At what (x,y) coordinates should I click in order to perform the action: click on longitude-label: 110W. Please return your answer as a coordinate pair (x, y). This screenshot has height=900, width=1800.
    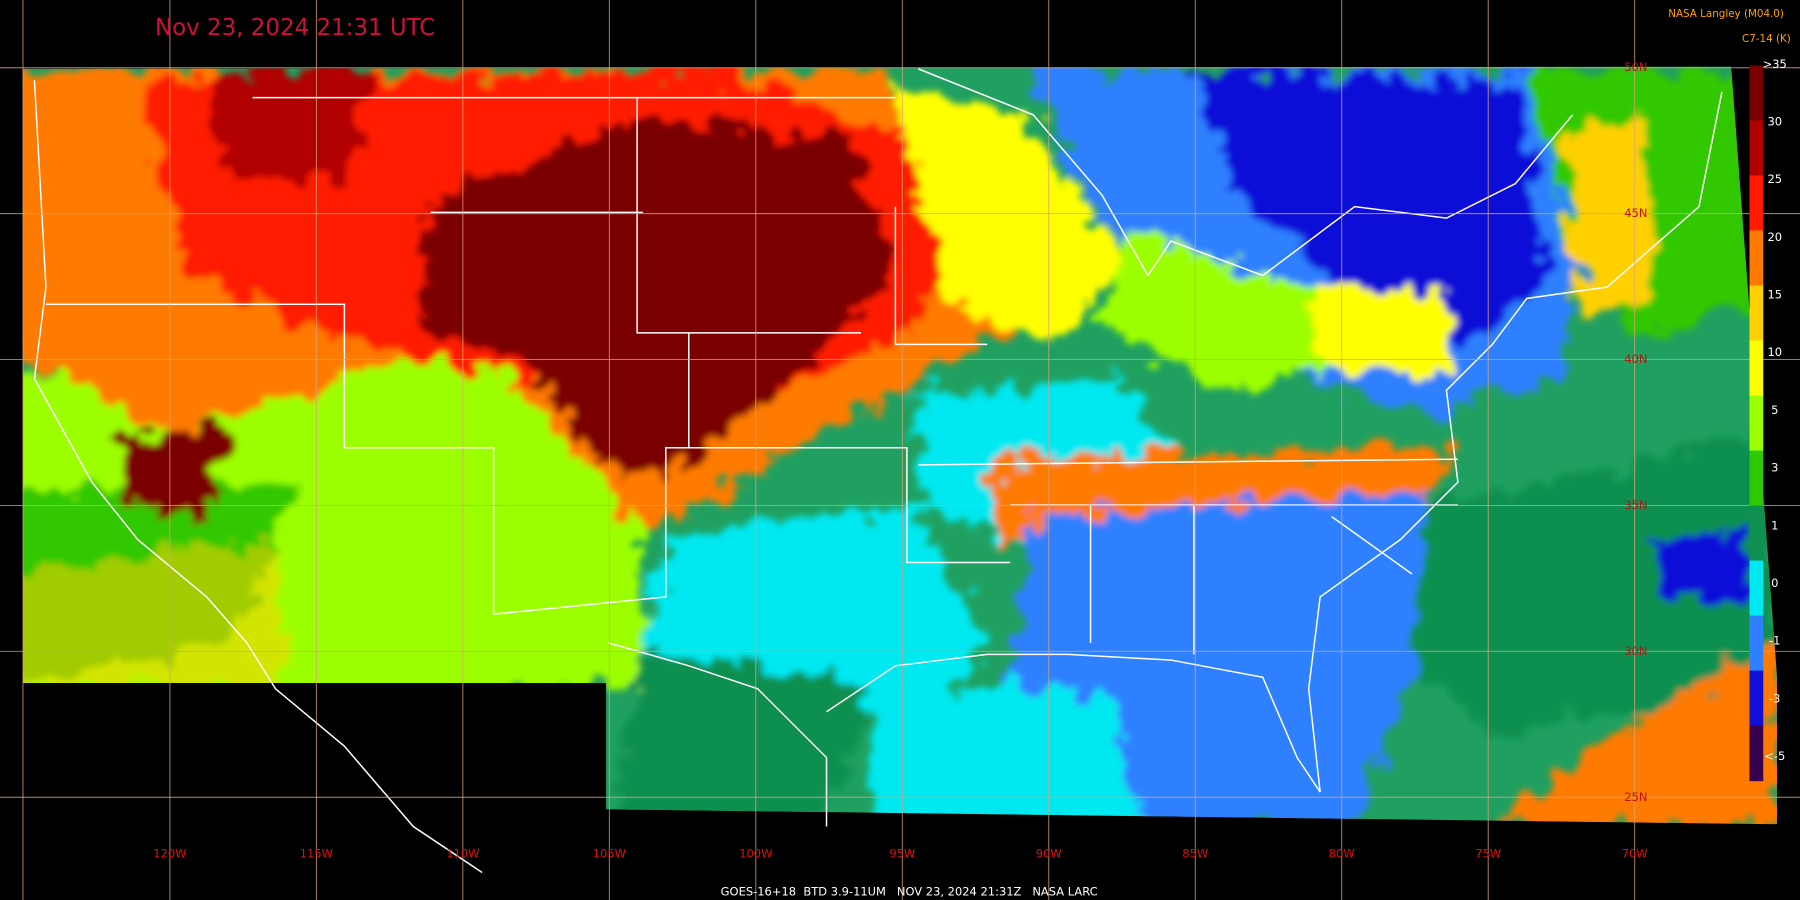
    Looking at the image, I should click on (462, 854).